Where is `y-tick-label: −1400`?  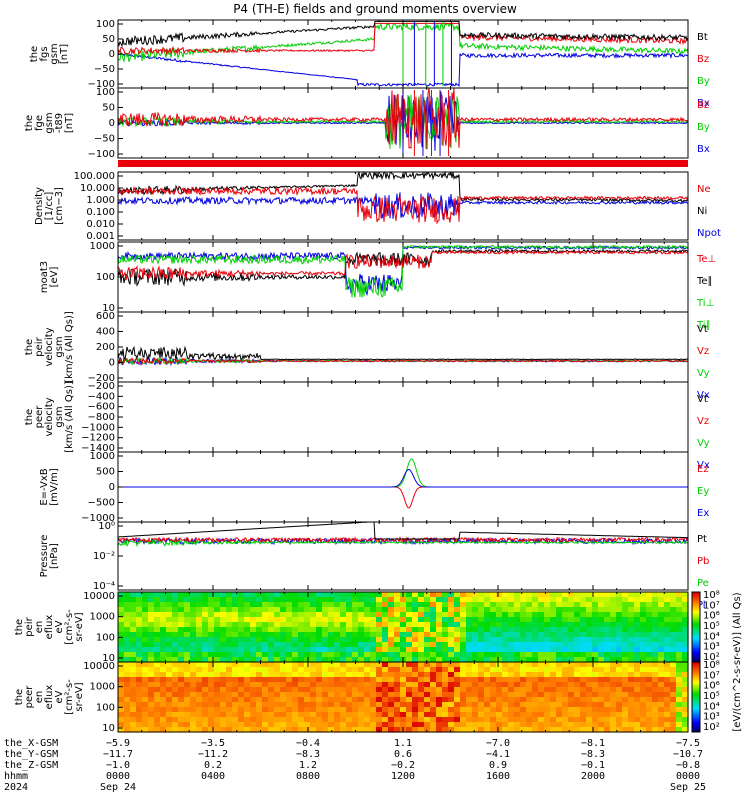
y-tick-label: −1400 is located at coordinates (98, 448).